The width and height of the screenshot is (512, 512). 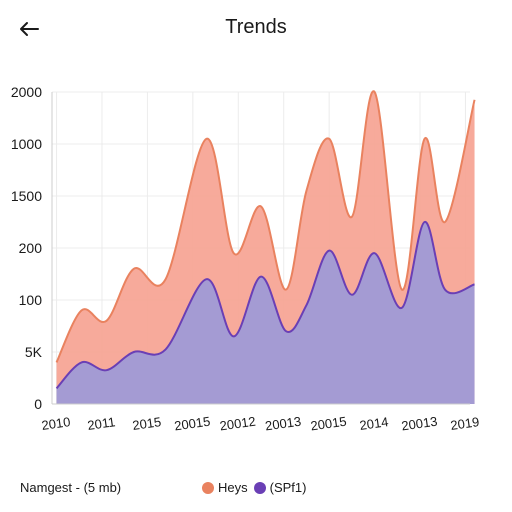 I want to click on y-tick-label: 1500, so click(x=26, y=196).